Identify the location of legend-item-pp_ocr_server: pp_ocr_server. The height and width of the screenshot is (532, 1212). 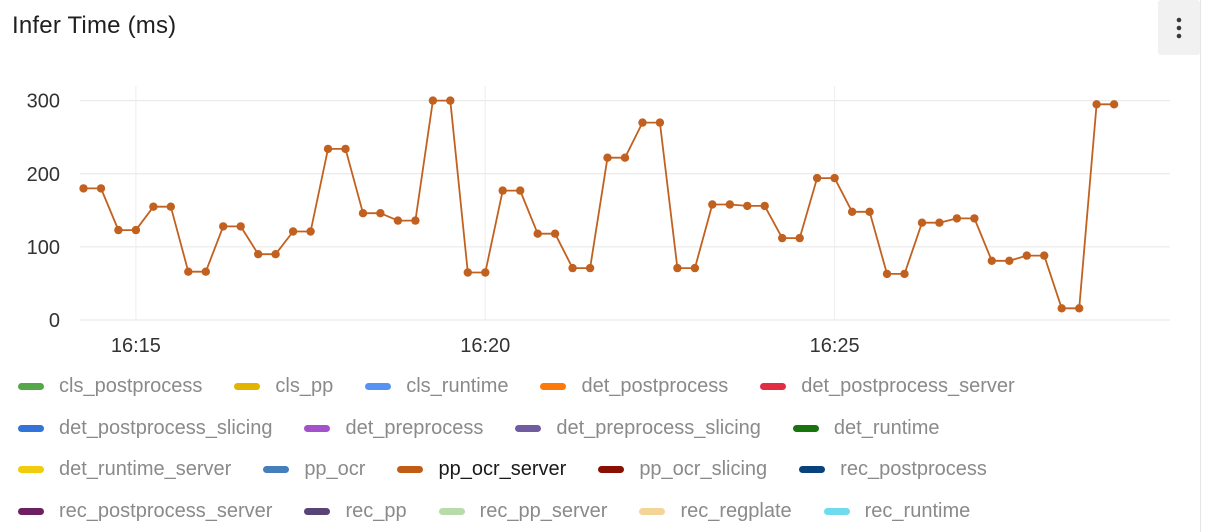
(481, 469).